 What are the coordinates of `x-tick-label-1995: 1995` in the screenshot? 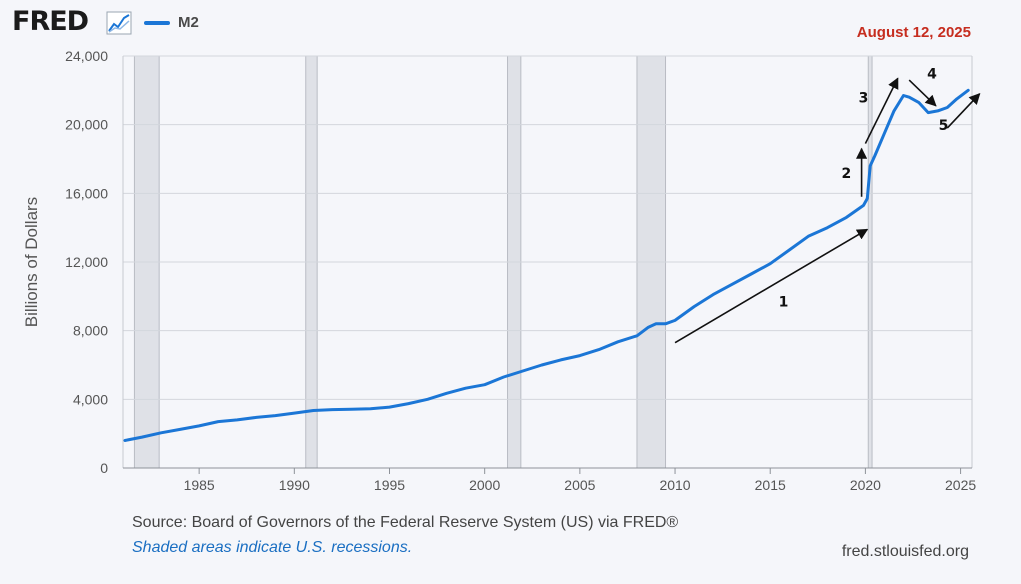 It's located at (389, 485).